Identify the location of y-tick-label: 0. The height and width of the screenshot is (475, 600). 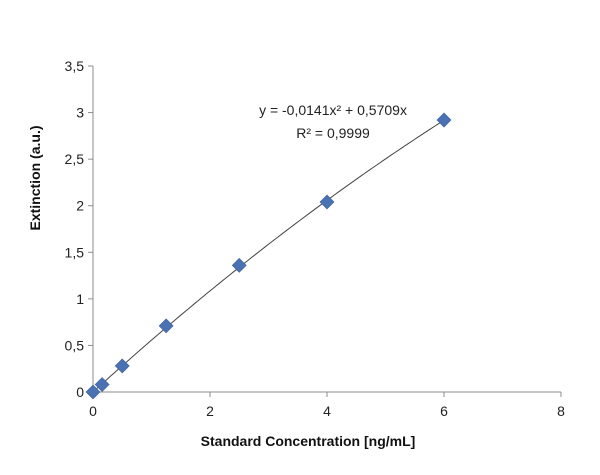
(80, 392).